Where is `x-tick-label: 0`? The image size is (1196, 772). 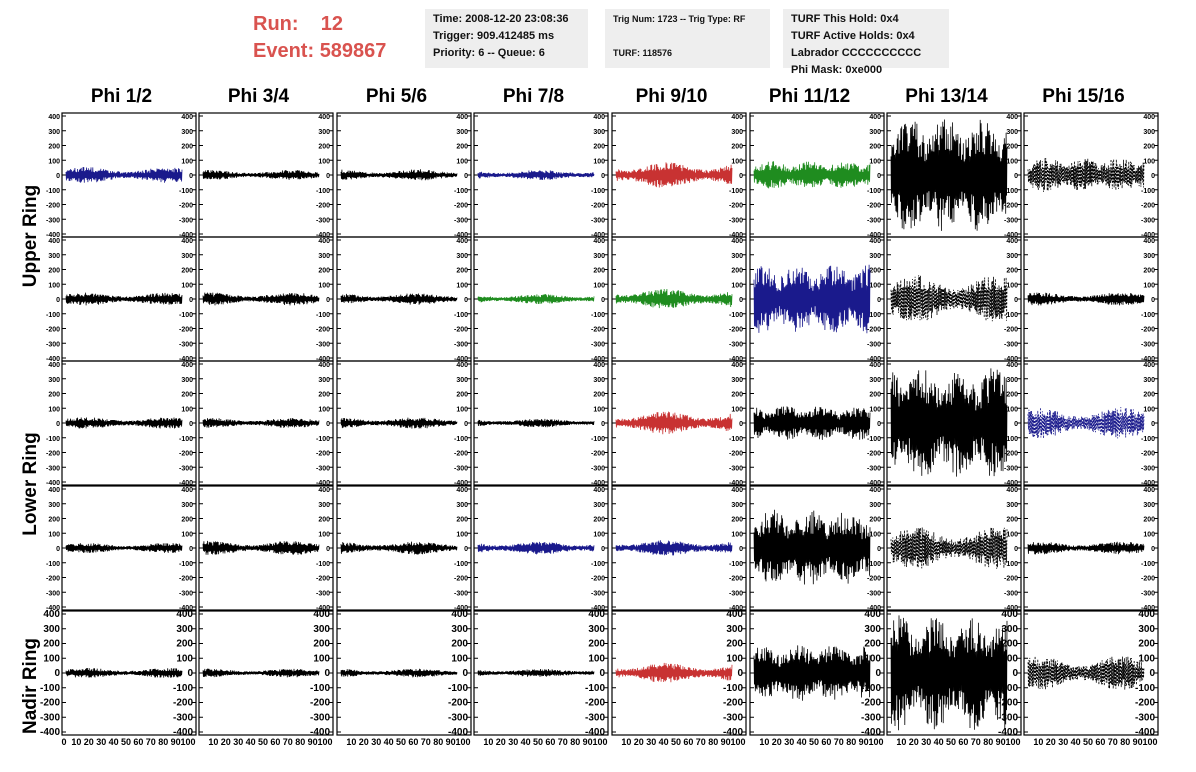
x-tick-label: 0 is located at coordinates (63, 742).